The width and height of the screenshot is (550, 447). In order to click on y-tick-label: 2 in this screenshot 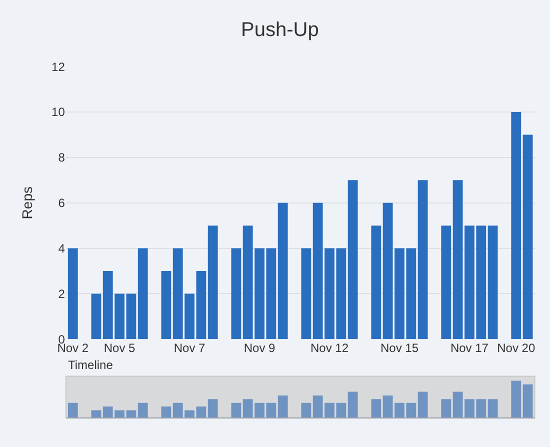, I will do `click(62, 293)`.